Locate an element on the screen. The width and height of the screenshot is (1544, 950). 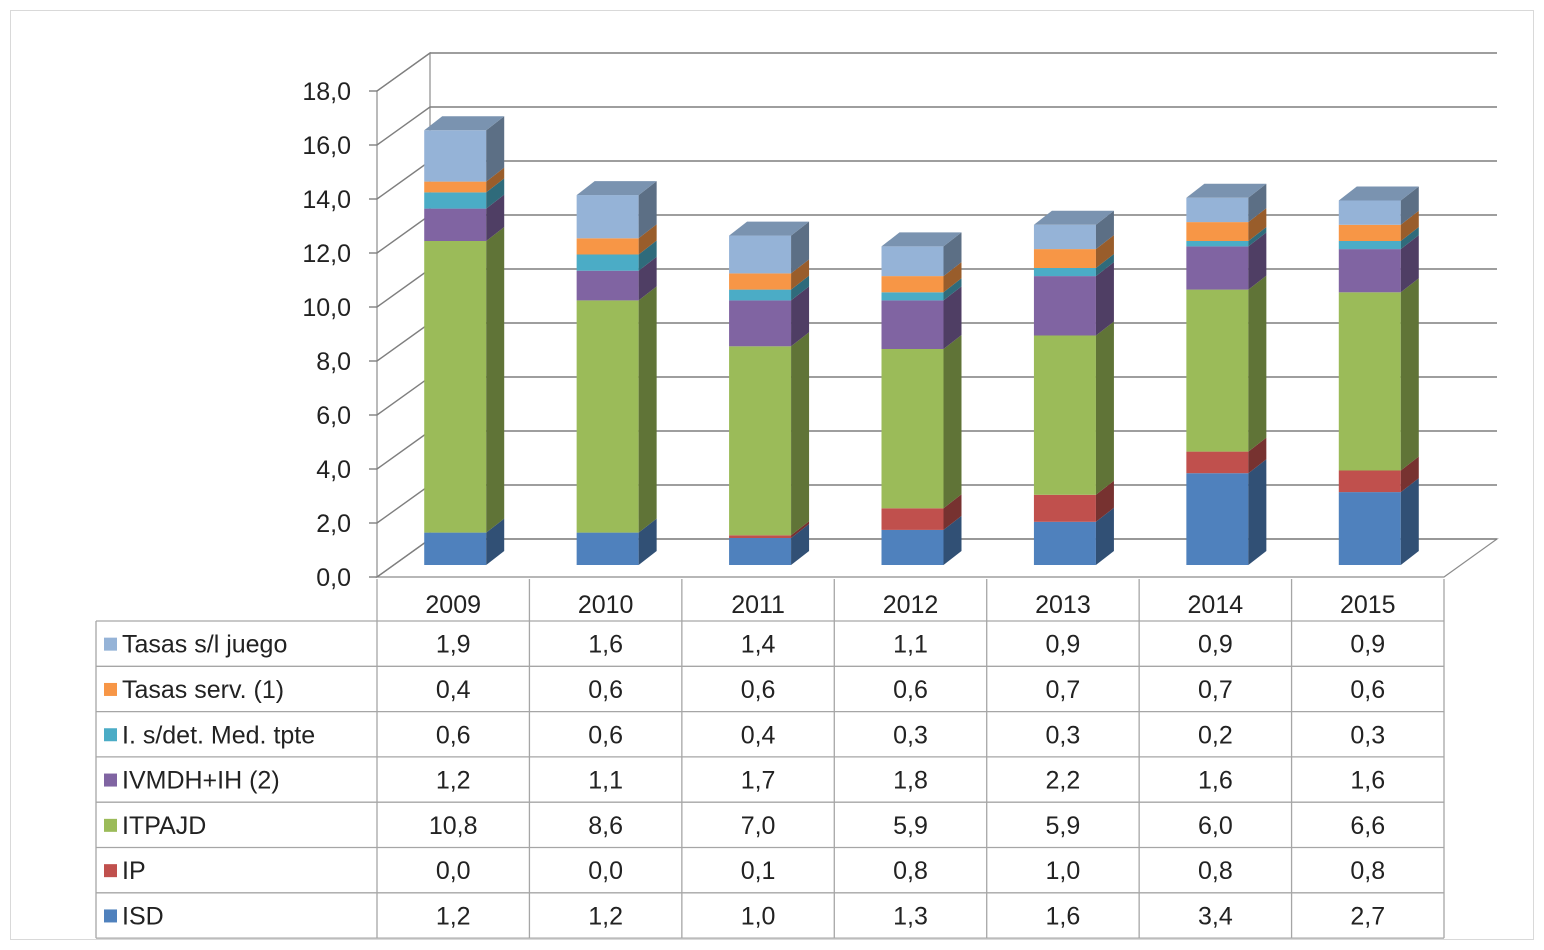
x-tick-label: 2009 is located at coordinates (453, 605).